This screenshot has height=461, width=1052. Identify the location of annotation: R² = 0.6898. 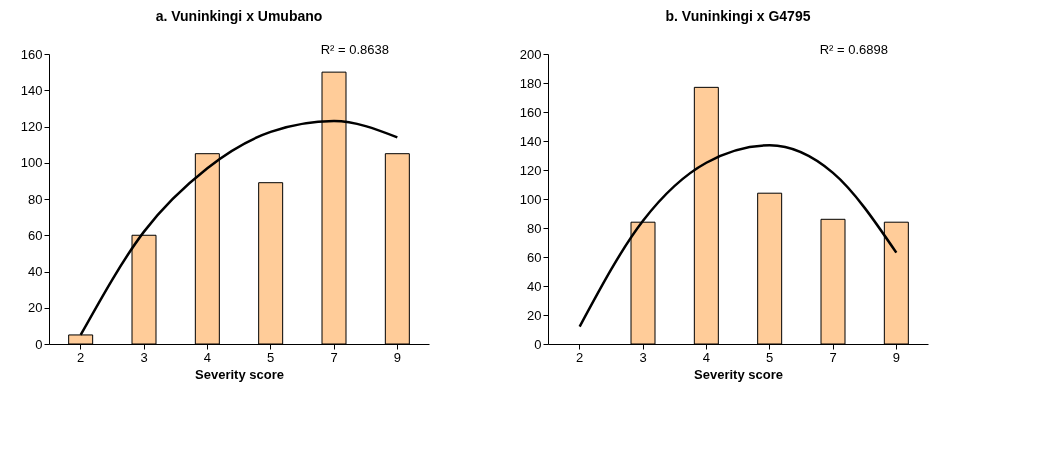
(853, 49).